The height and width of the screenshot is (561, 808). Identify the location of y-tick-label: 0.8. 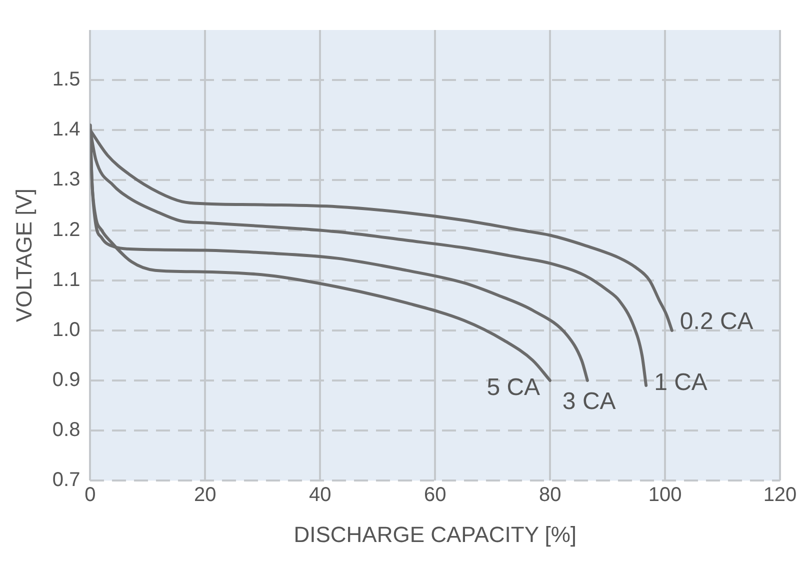
(66, 430).